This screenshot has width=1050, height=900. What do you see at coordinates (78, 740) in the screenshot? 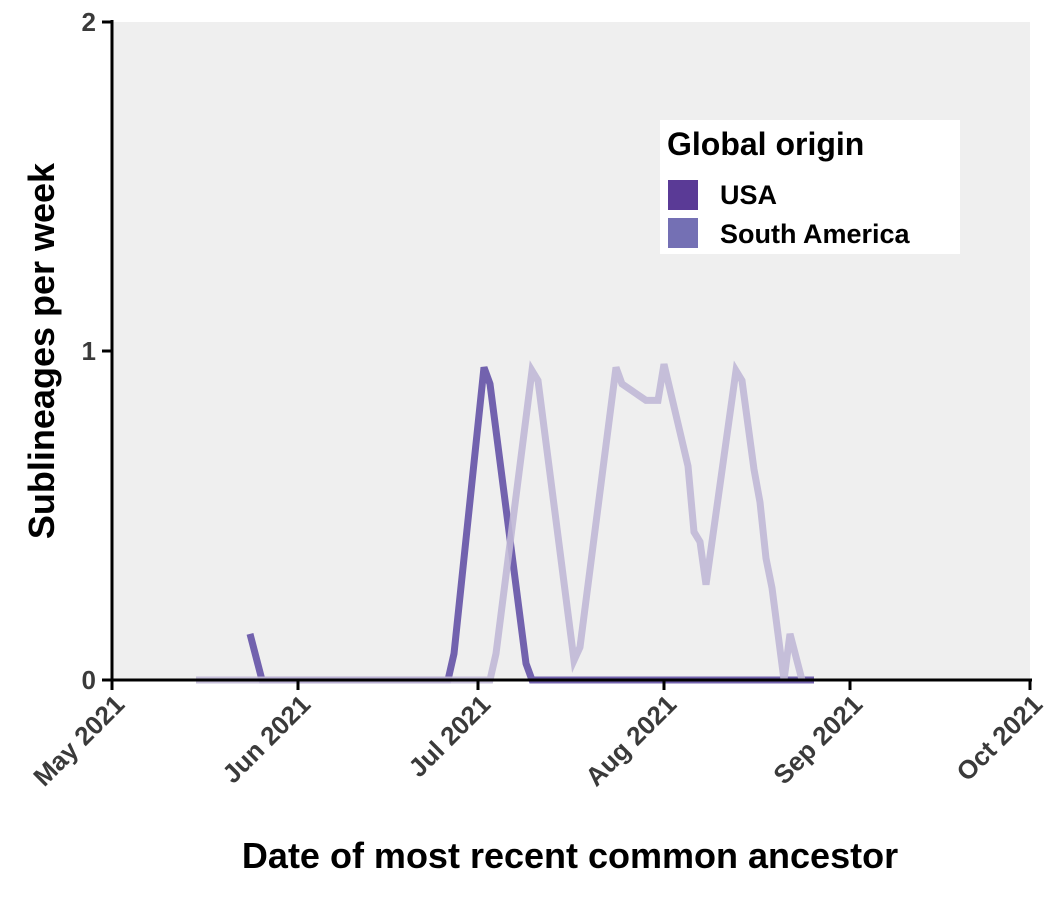
I see `x-tick-label: May 2021` at bounding box center [78, 740].